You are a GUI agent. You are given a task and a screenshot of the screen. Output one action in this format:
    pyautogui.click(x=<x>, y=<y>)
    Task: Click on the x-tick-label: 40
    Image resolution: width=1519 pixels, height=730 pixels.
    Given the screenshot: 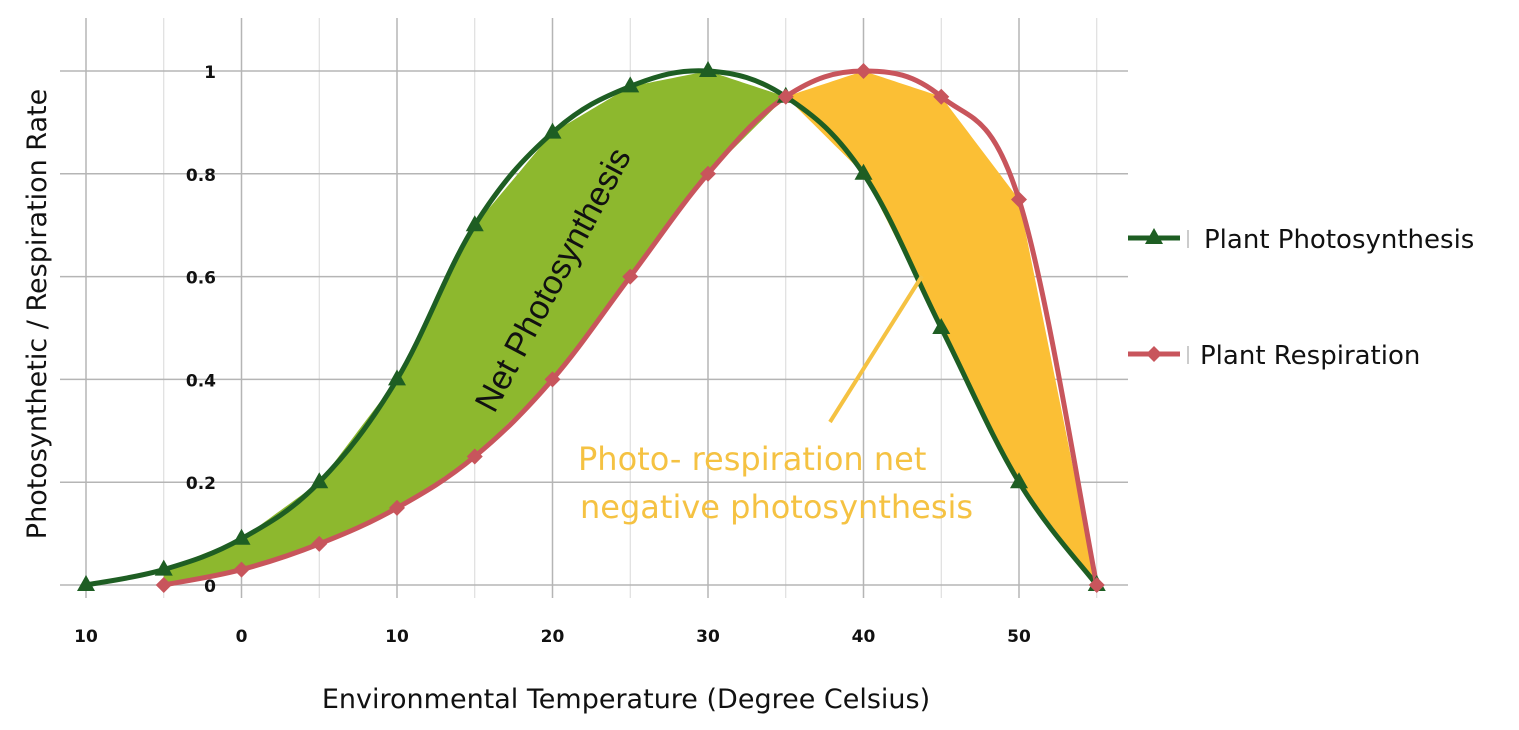 What is the action you would take?
    pyautogui.click(x=864, y=637)
    